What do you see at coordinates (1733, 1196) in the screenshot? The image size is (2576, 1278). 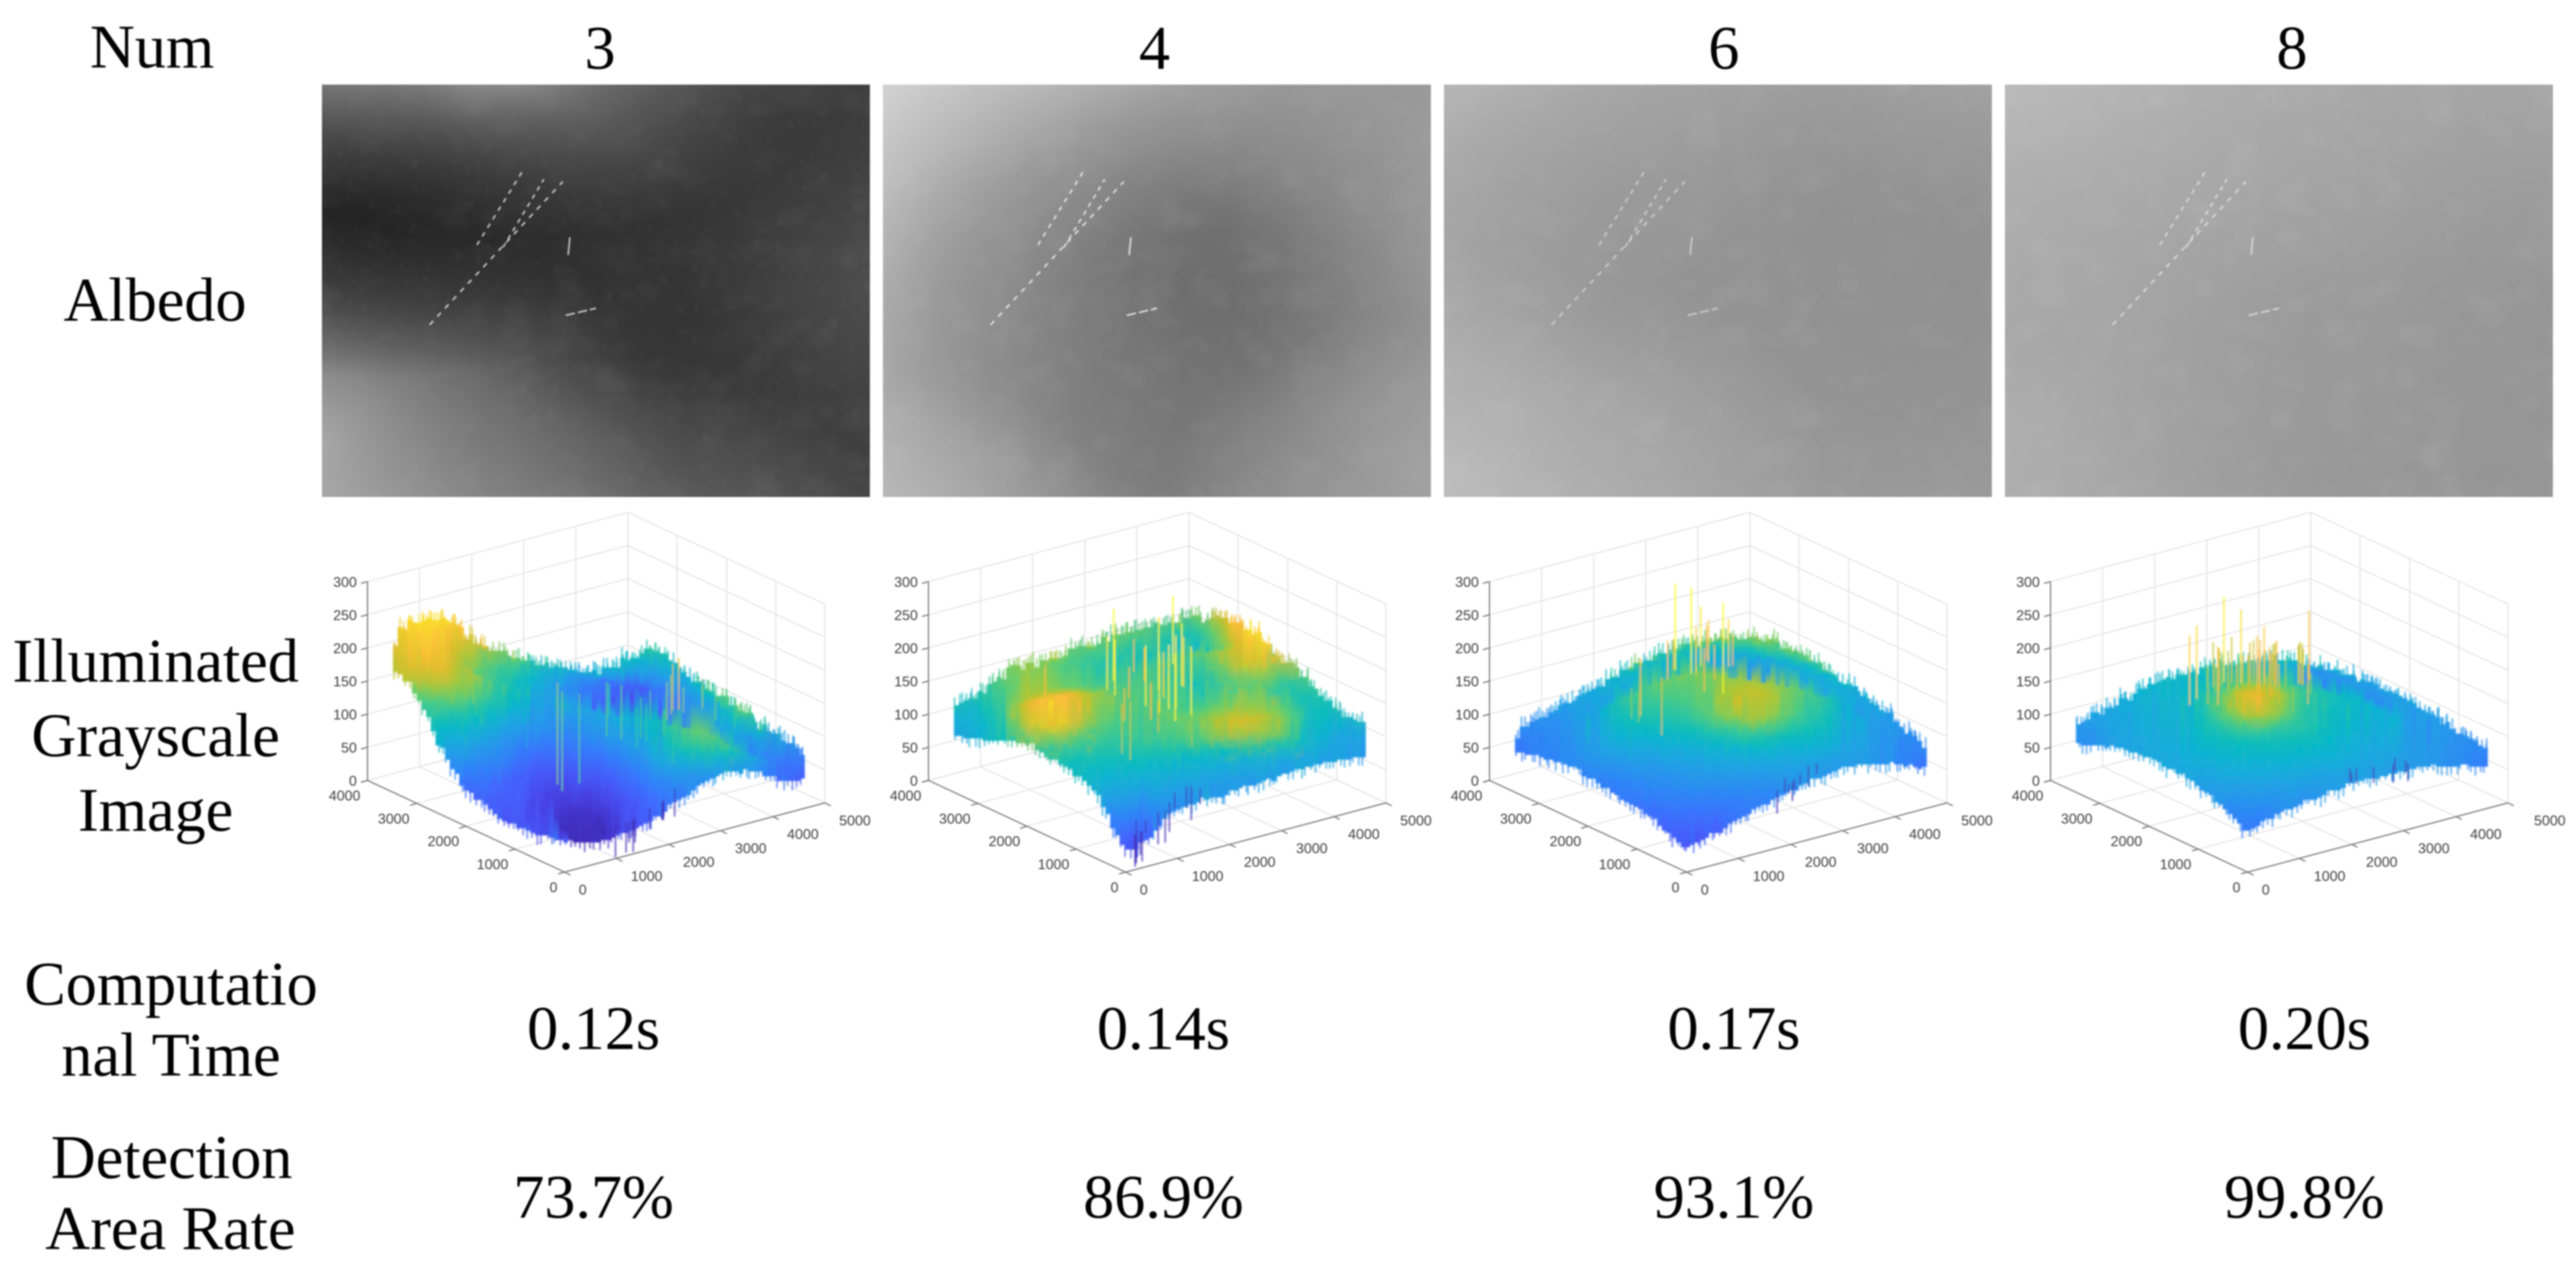 I see `svg-text: 93.1%` at bounding box center [1733, 1196].